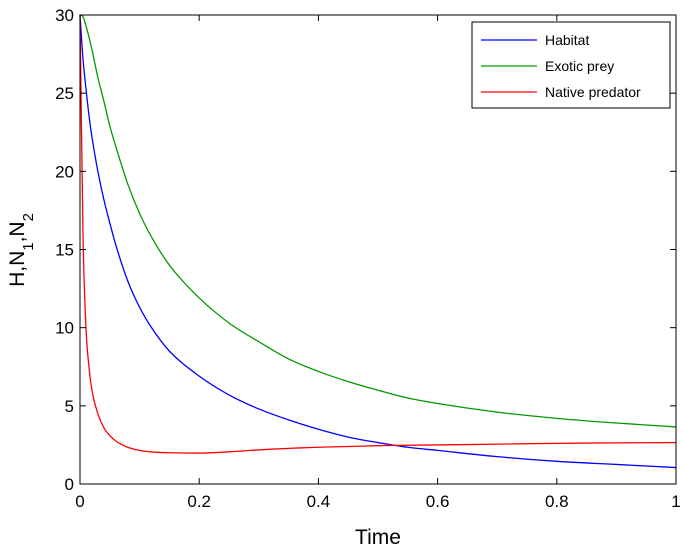  I want to click on legend-box, so click(571, 65).